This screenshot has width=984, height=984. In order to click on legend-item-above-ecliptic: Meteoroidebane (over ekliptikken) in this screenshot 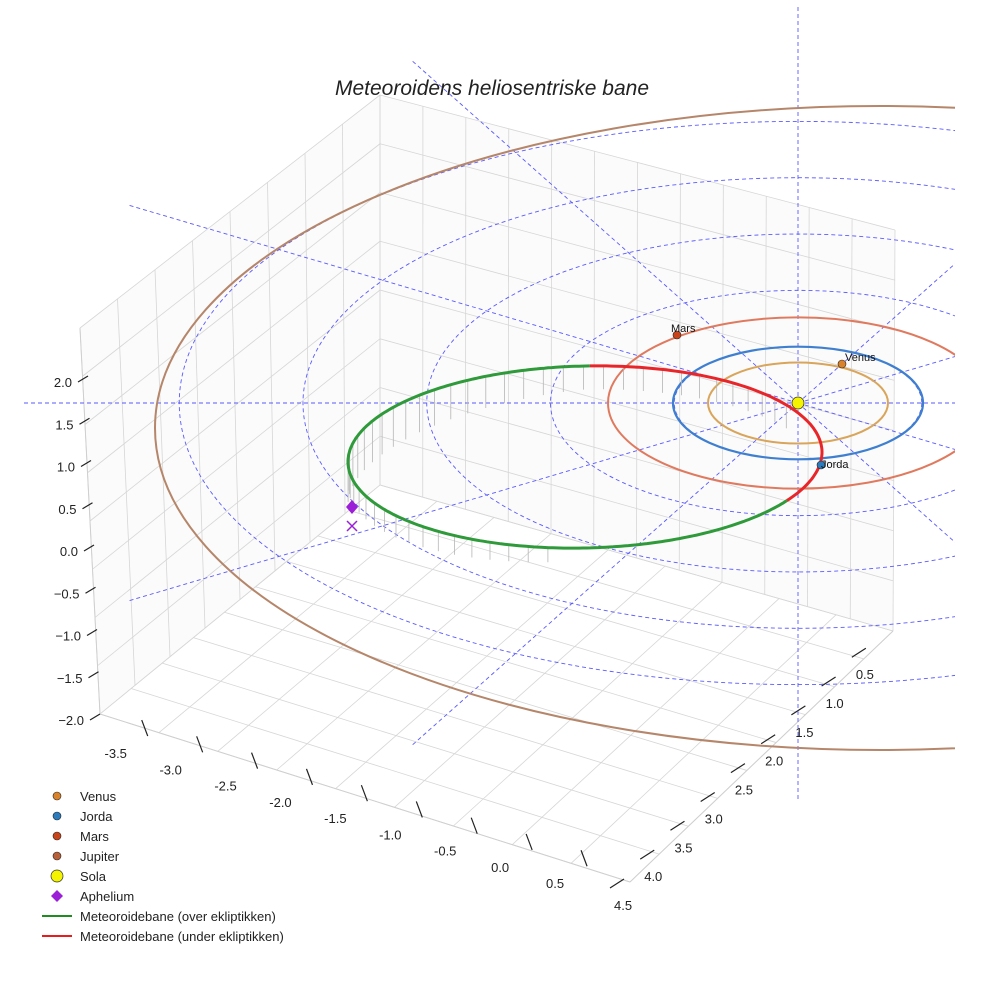, I will do `click(162, 916)`.